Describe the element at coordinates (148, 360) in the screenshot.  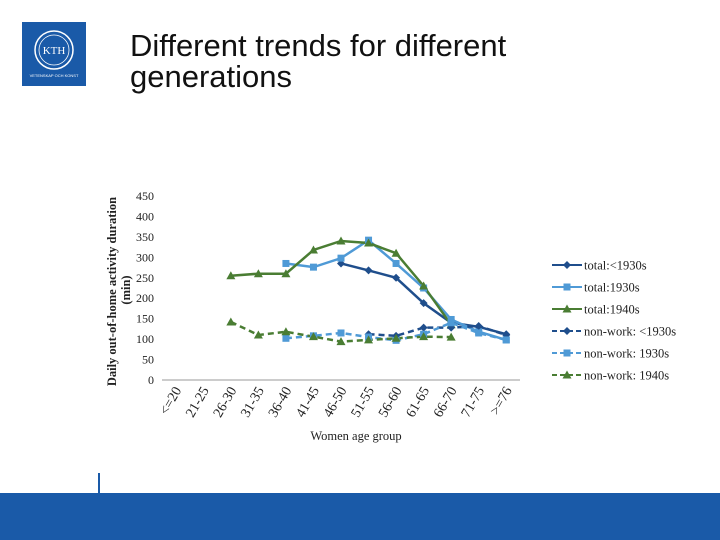
I see `y-tick-label: 50` at that location.